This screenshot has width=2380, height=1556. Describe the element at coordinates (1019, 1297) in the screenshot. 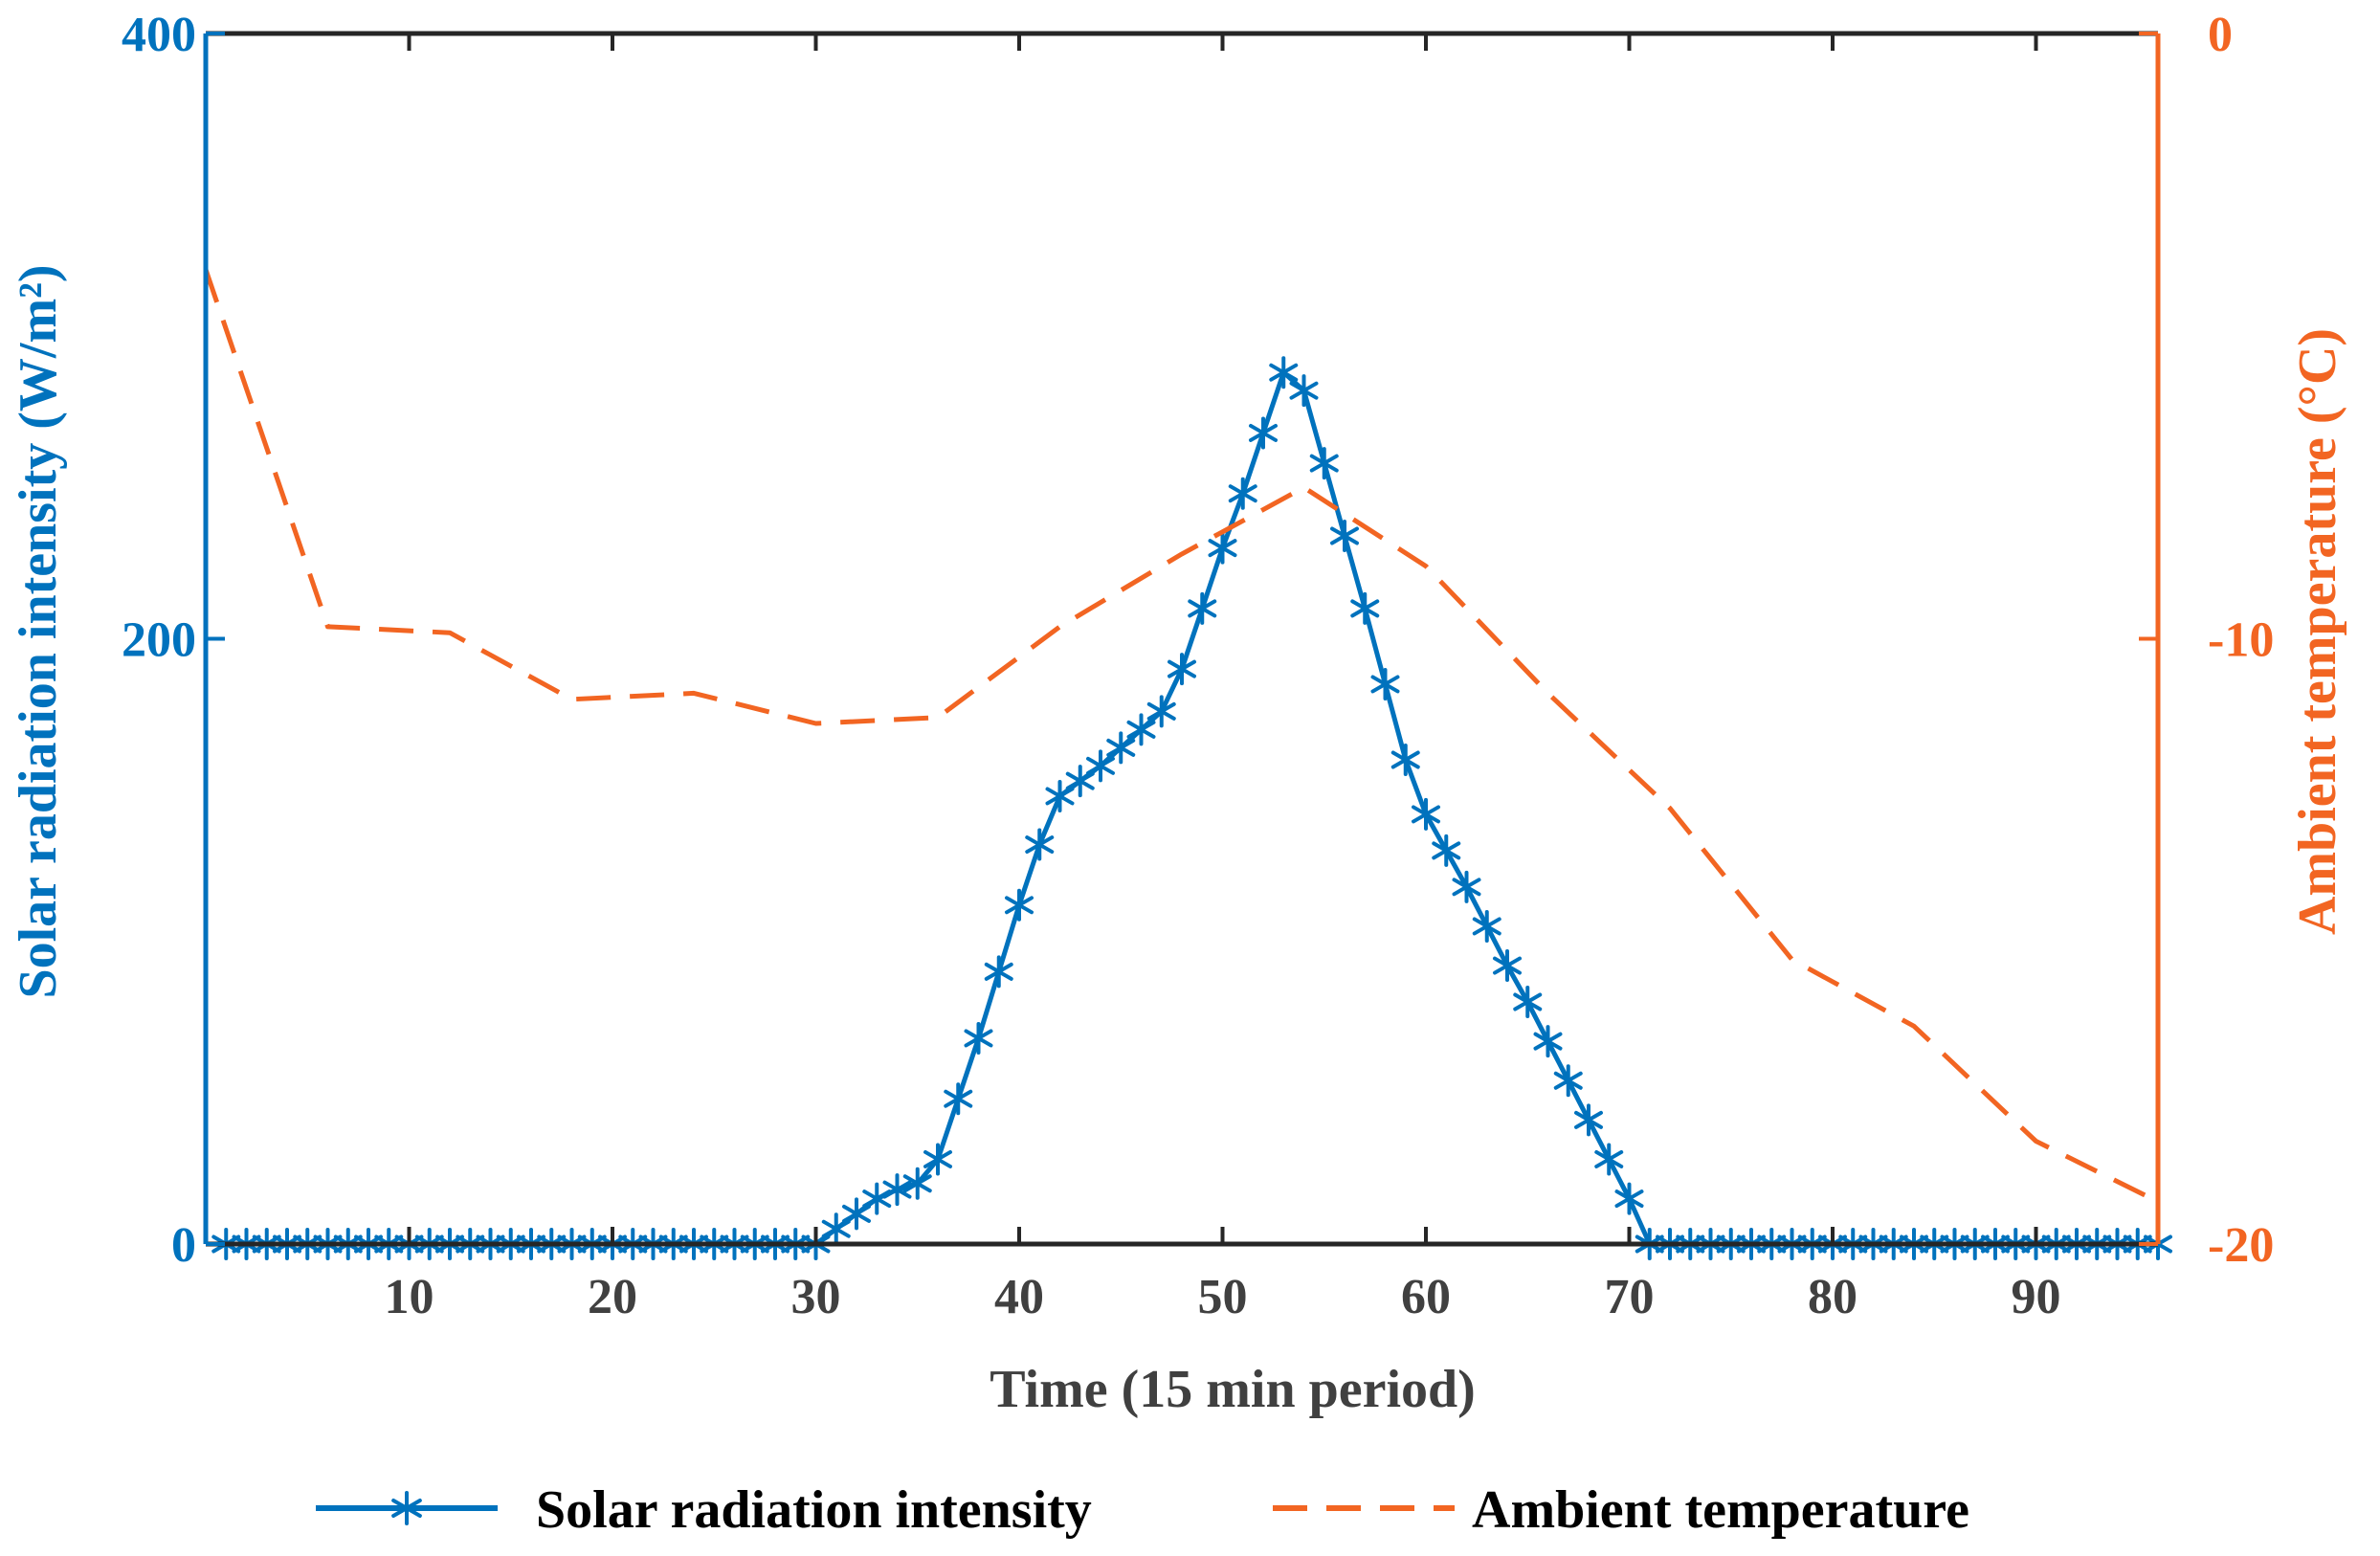

I see `x-tick-label: 40` at that location.